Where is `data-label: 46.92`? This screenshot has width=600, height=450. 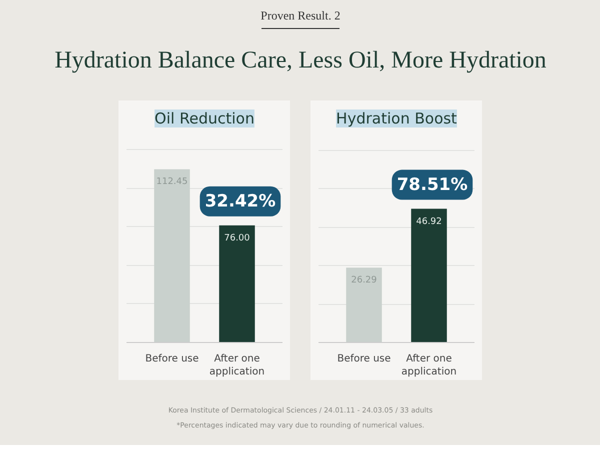 data-label: 46.92 is located at coordinates (429, 221).